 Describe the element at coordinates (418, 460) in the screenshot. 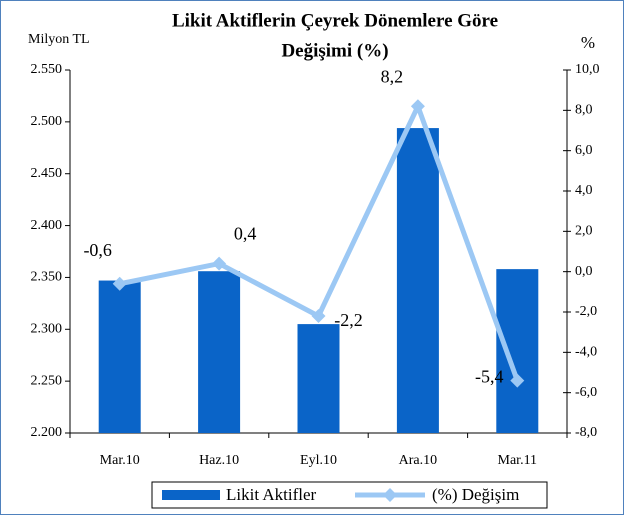

I see `x-tick-label: Ara.10` at that location.